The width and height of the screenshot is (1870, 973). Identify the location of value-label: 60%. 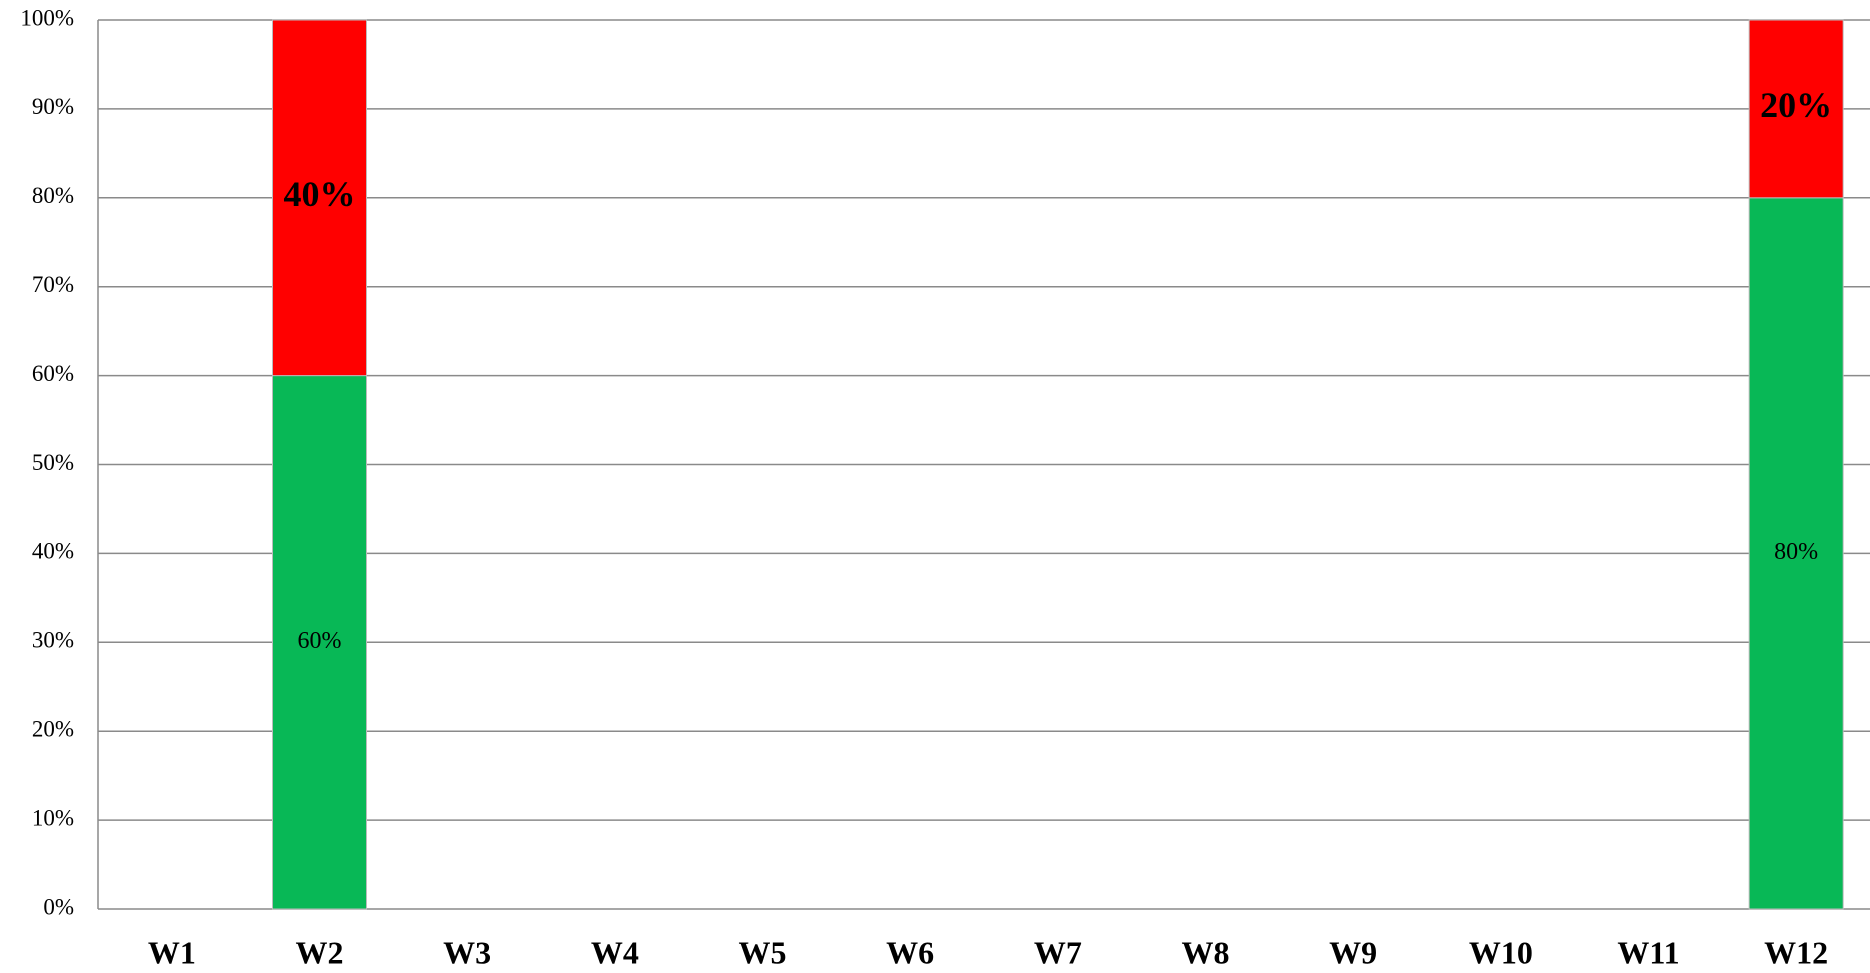
(320, 641).